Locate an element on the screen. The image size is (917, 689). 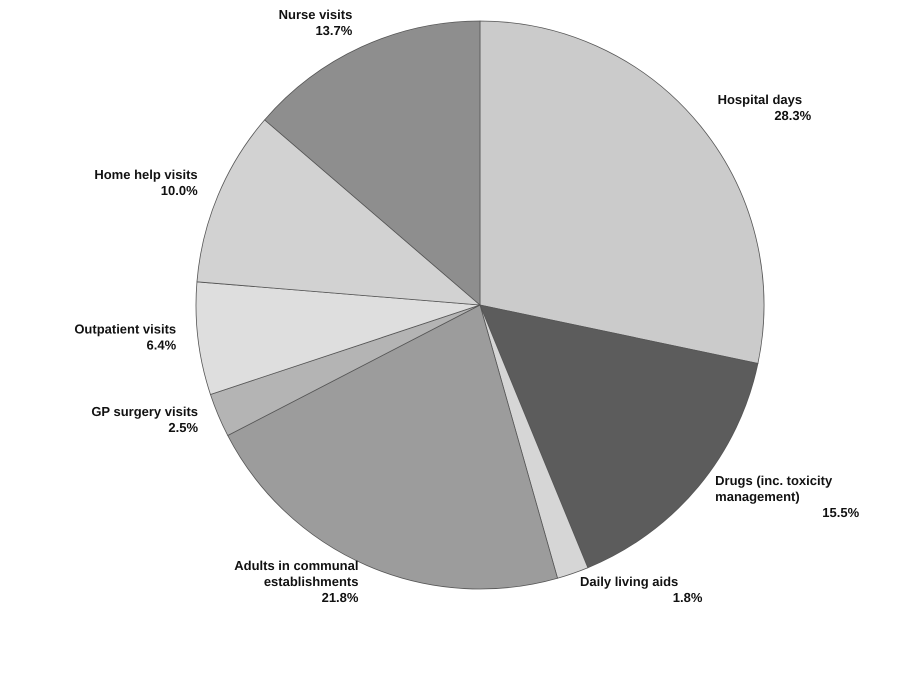
data-label: 28.3% is located at coordinates (793, 116).